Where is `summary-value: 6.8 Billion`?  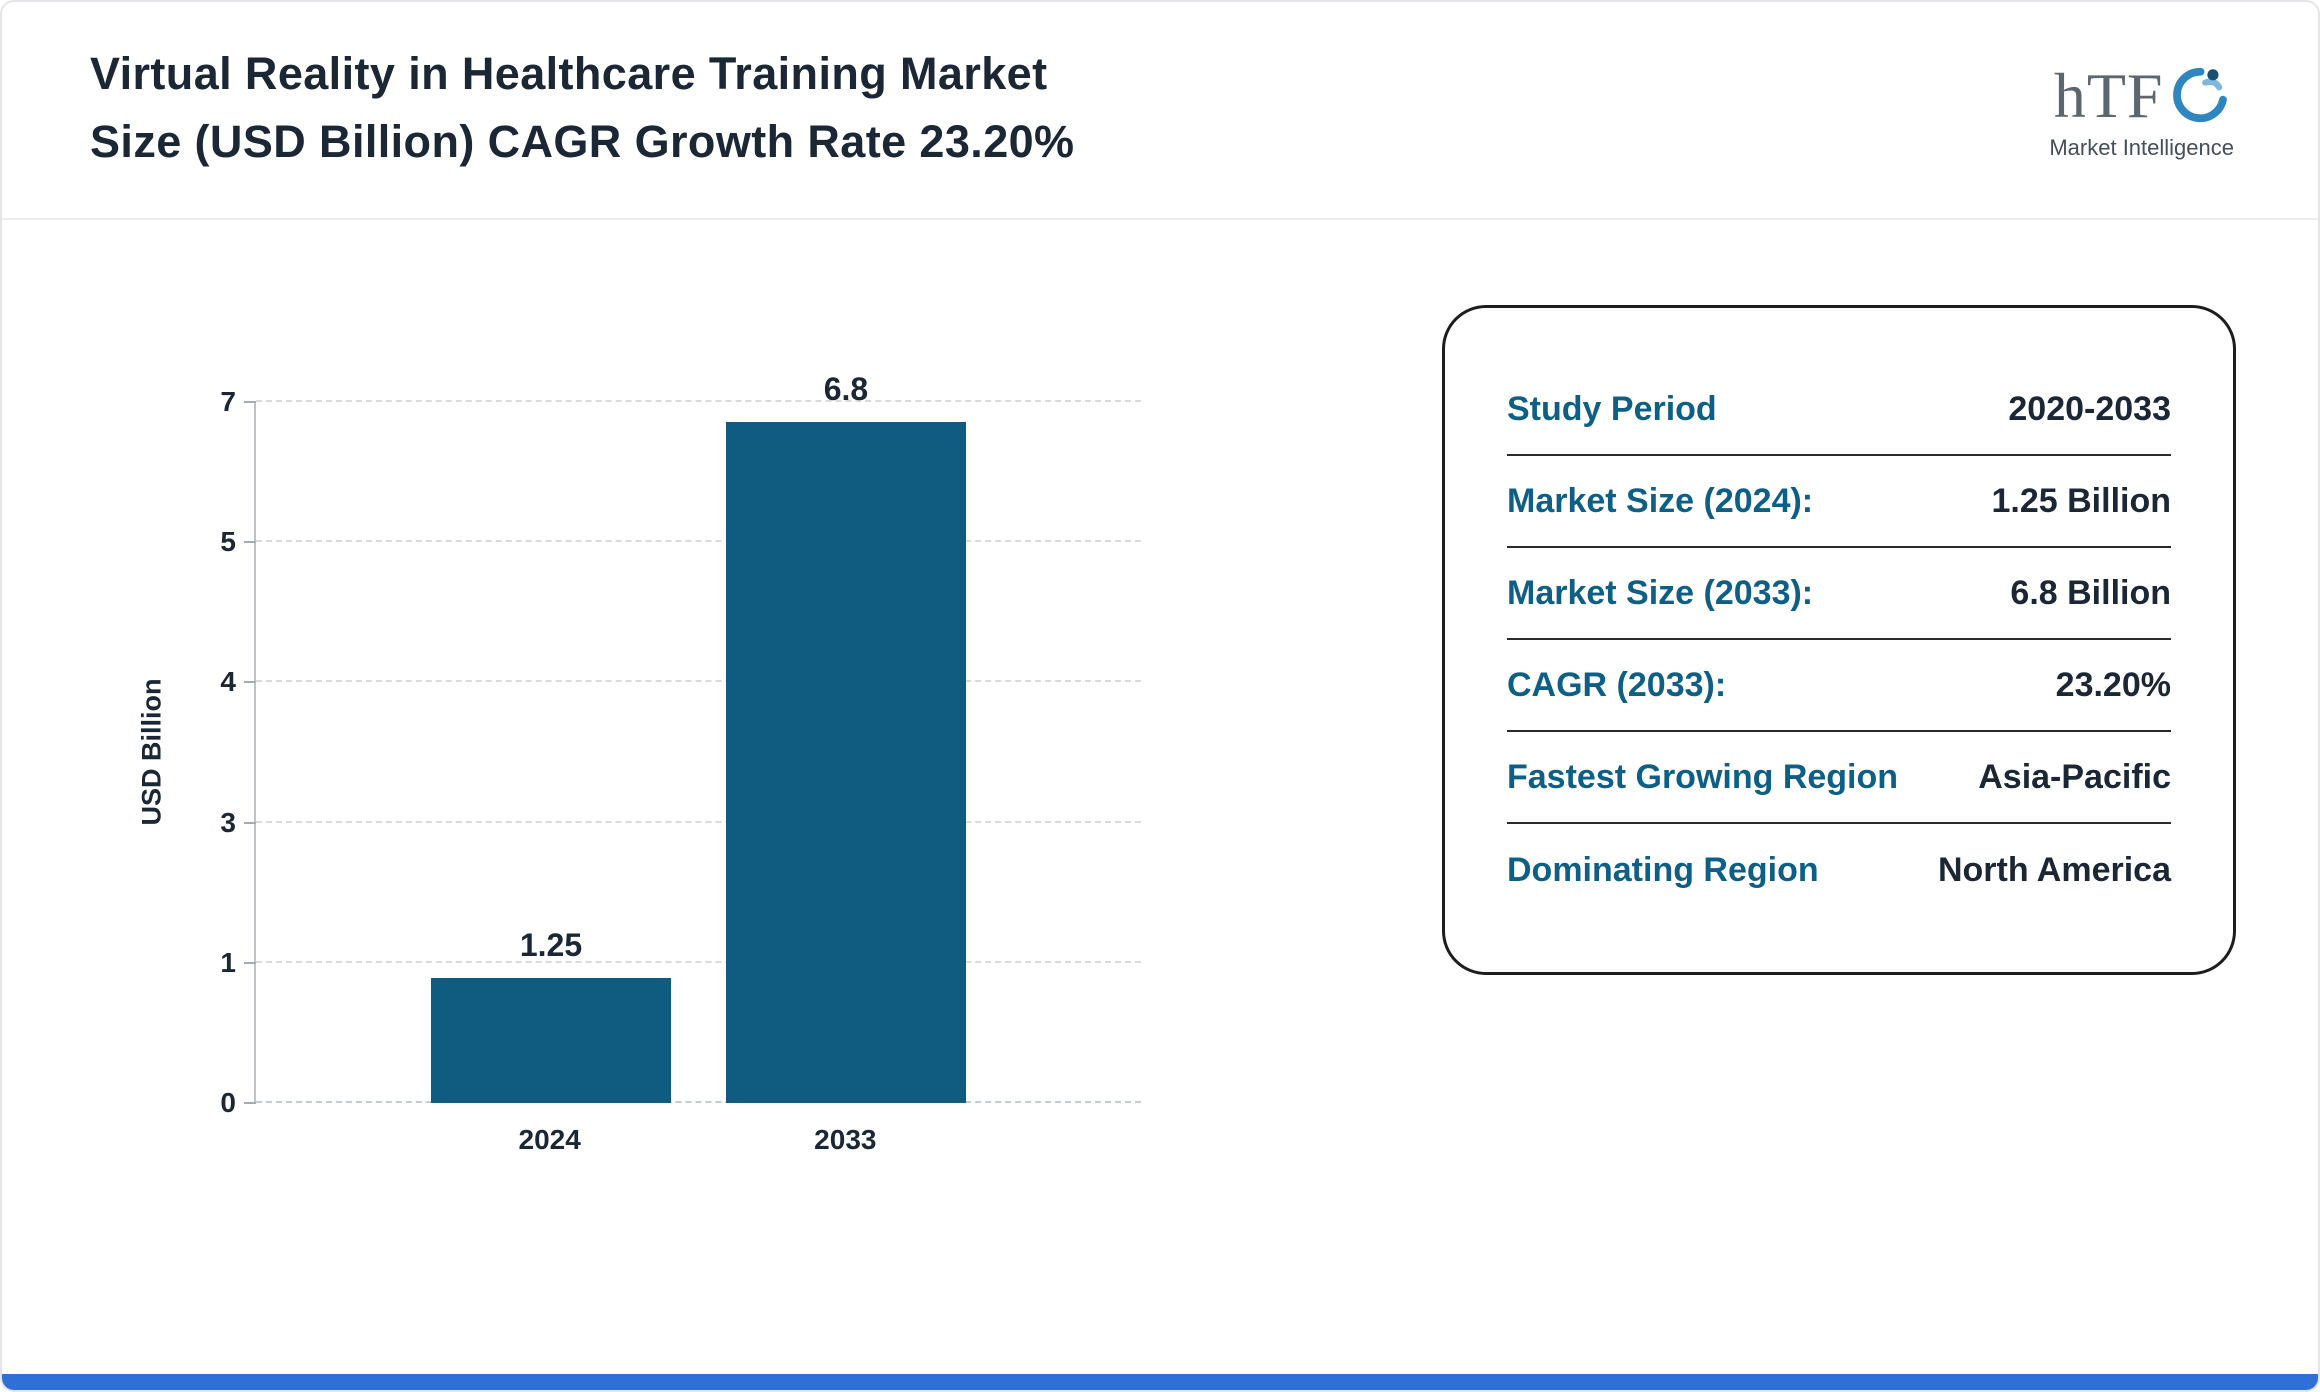 summary-value: 6.8 Billion is located at coordinates (2090, 592).